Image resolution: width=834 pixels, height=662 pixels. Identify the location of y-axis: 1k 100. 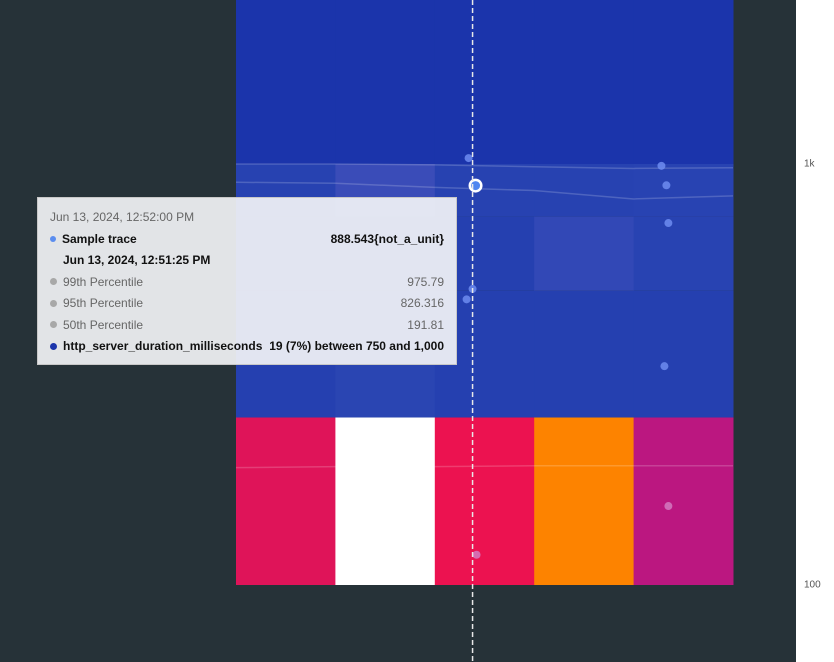
(815, 331).